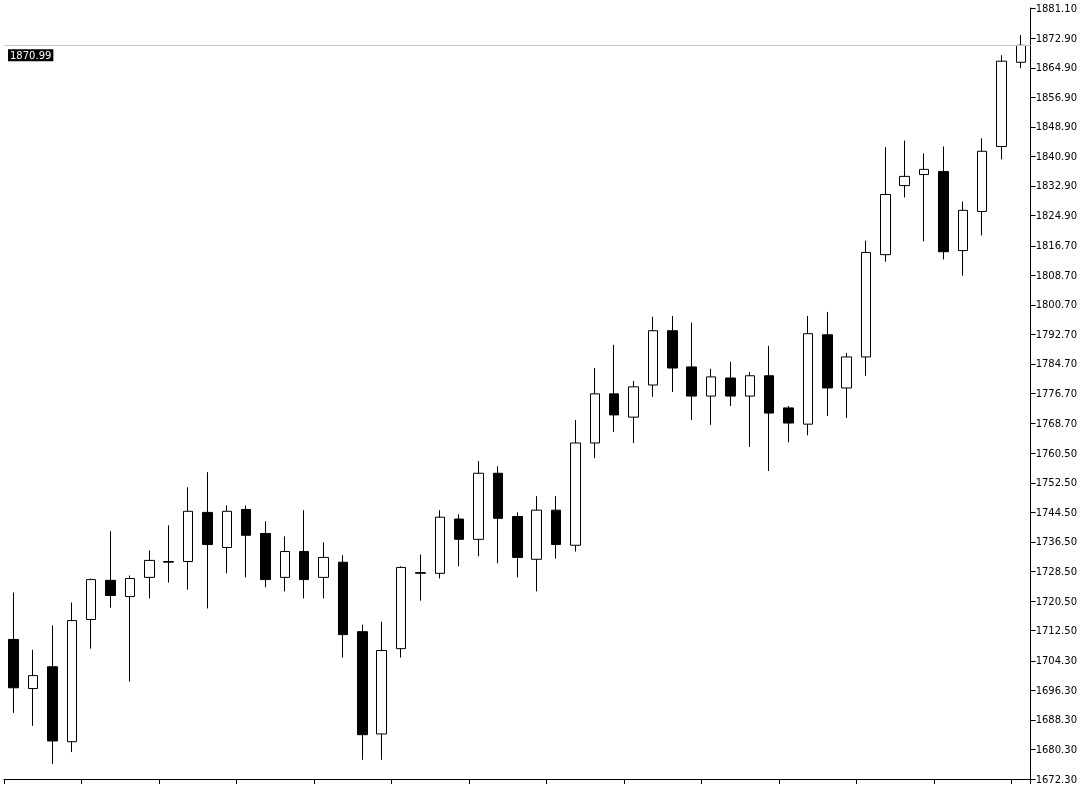  I want to click on y-tick-label: 1672.30, so click(1056, 779).